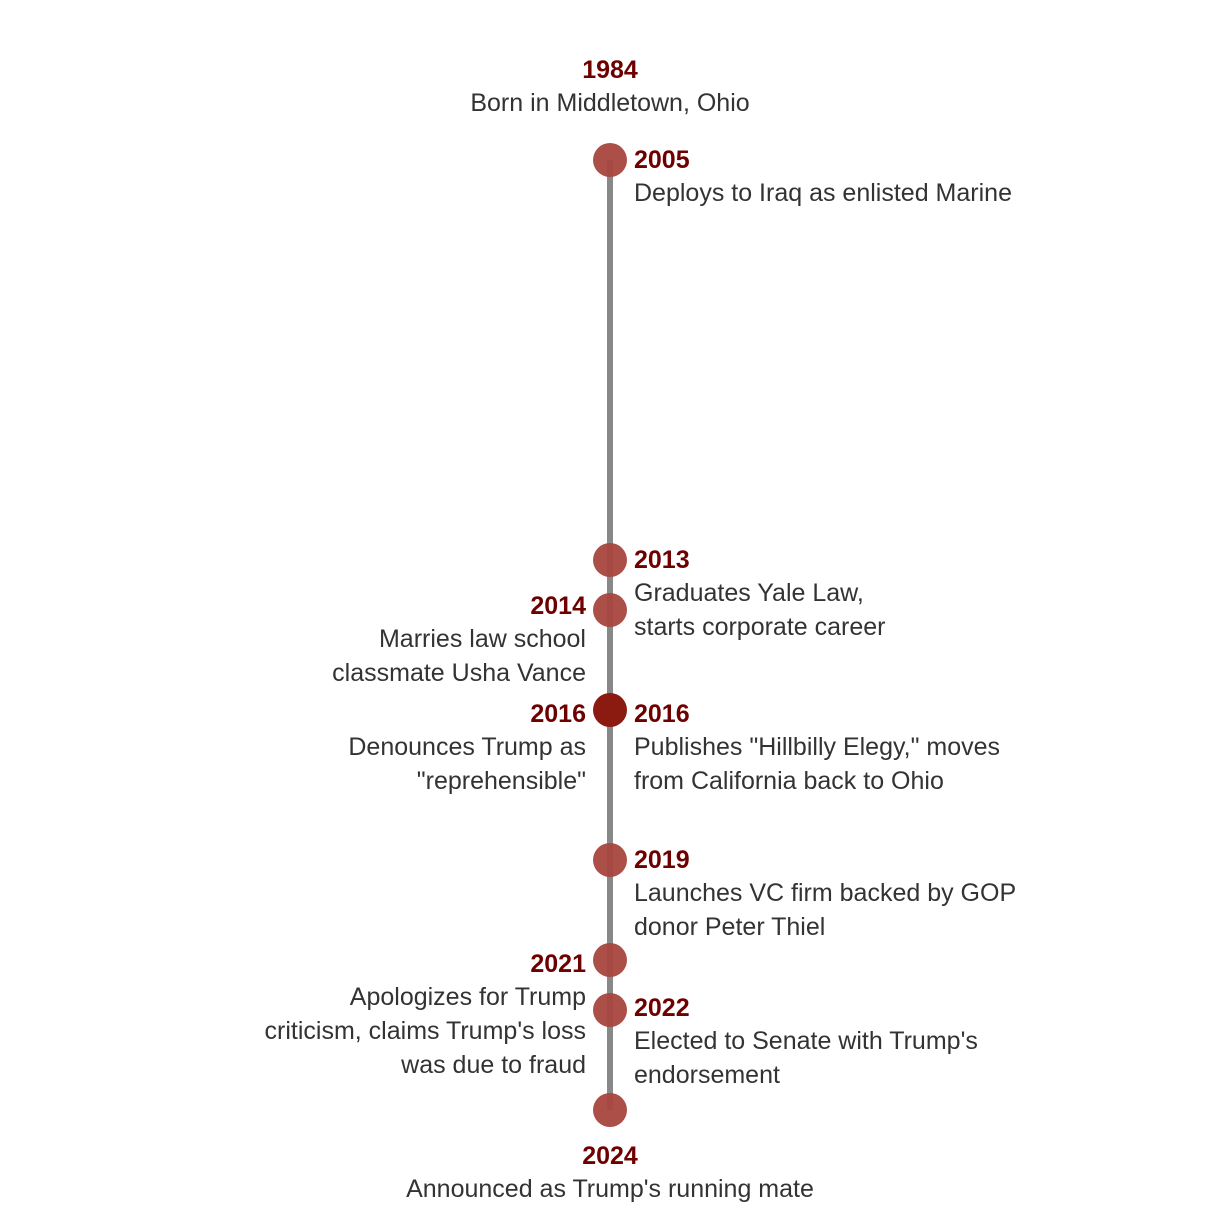 The height and width of the screenshot is (1220, 1220). Describe the element at coordinates (459, 656) in the screenshot. I see `event-description: Marries law school classmate Usha Vance` at that location.